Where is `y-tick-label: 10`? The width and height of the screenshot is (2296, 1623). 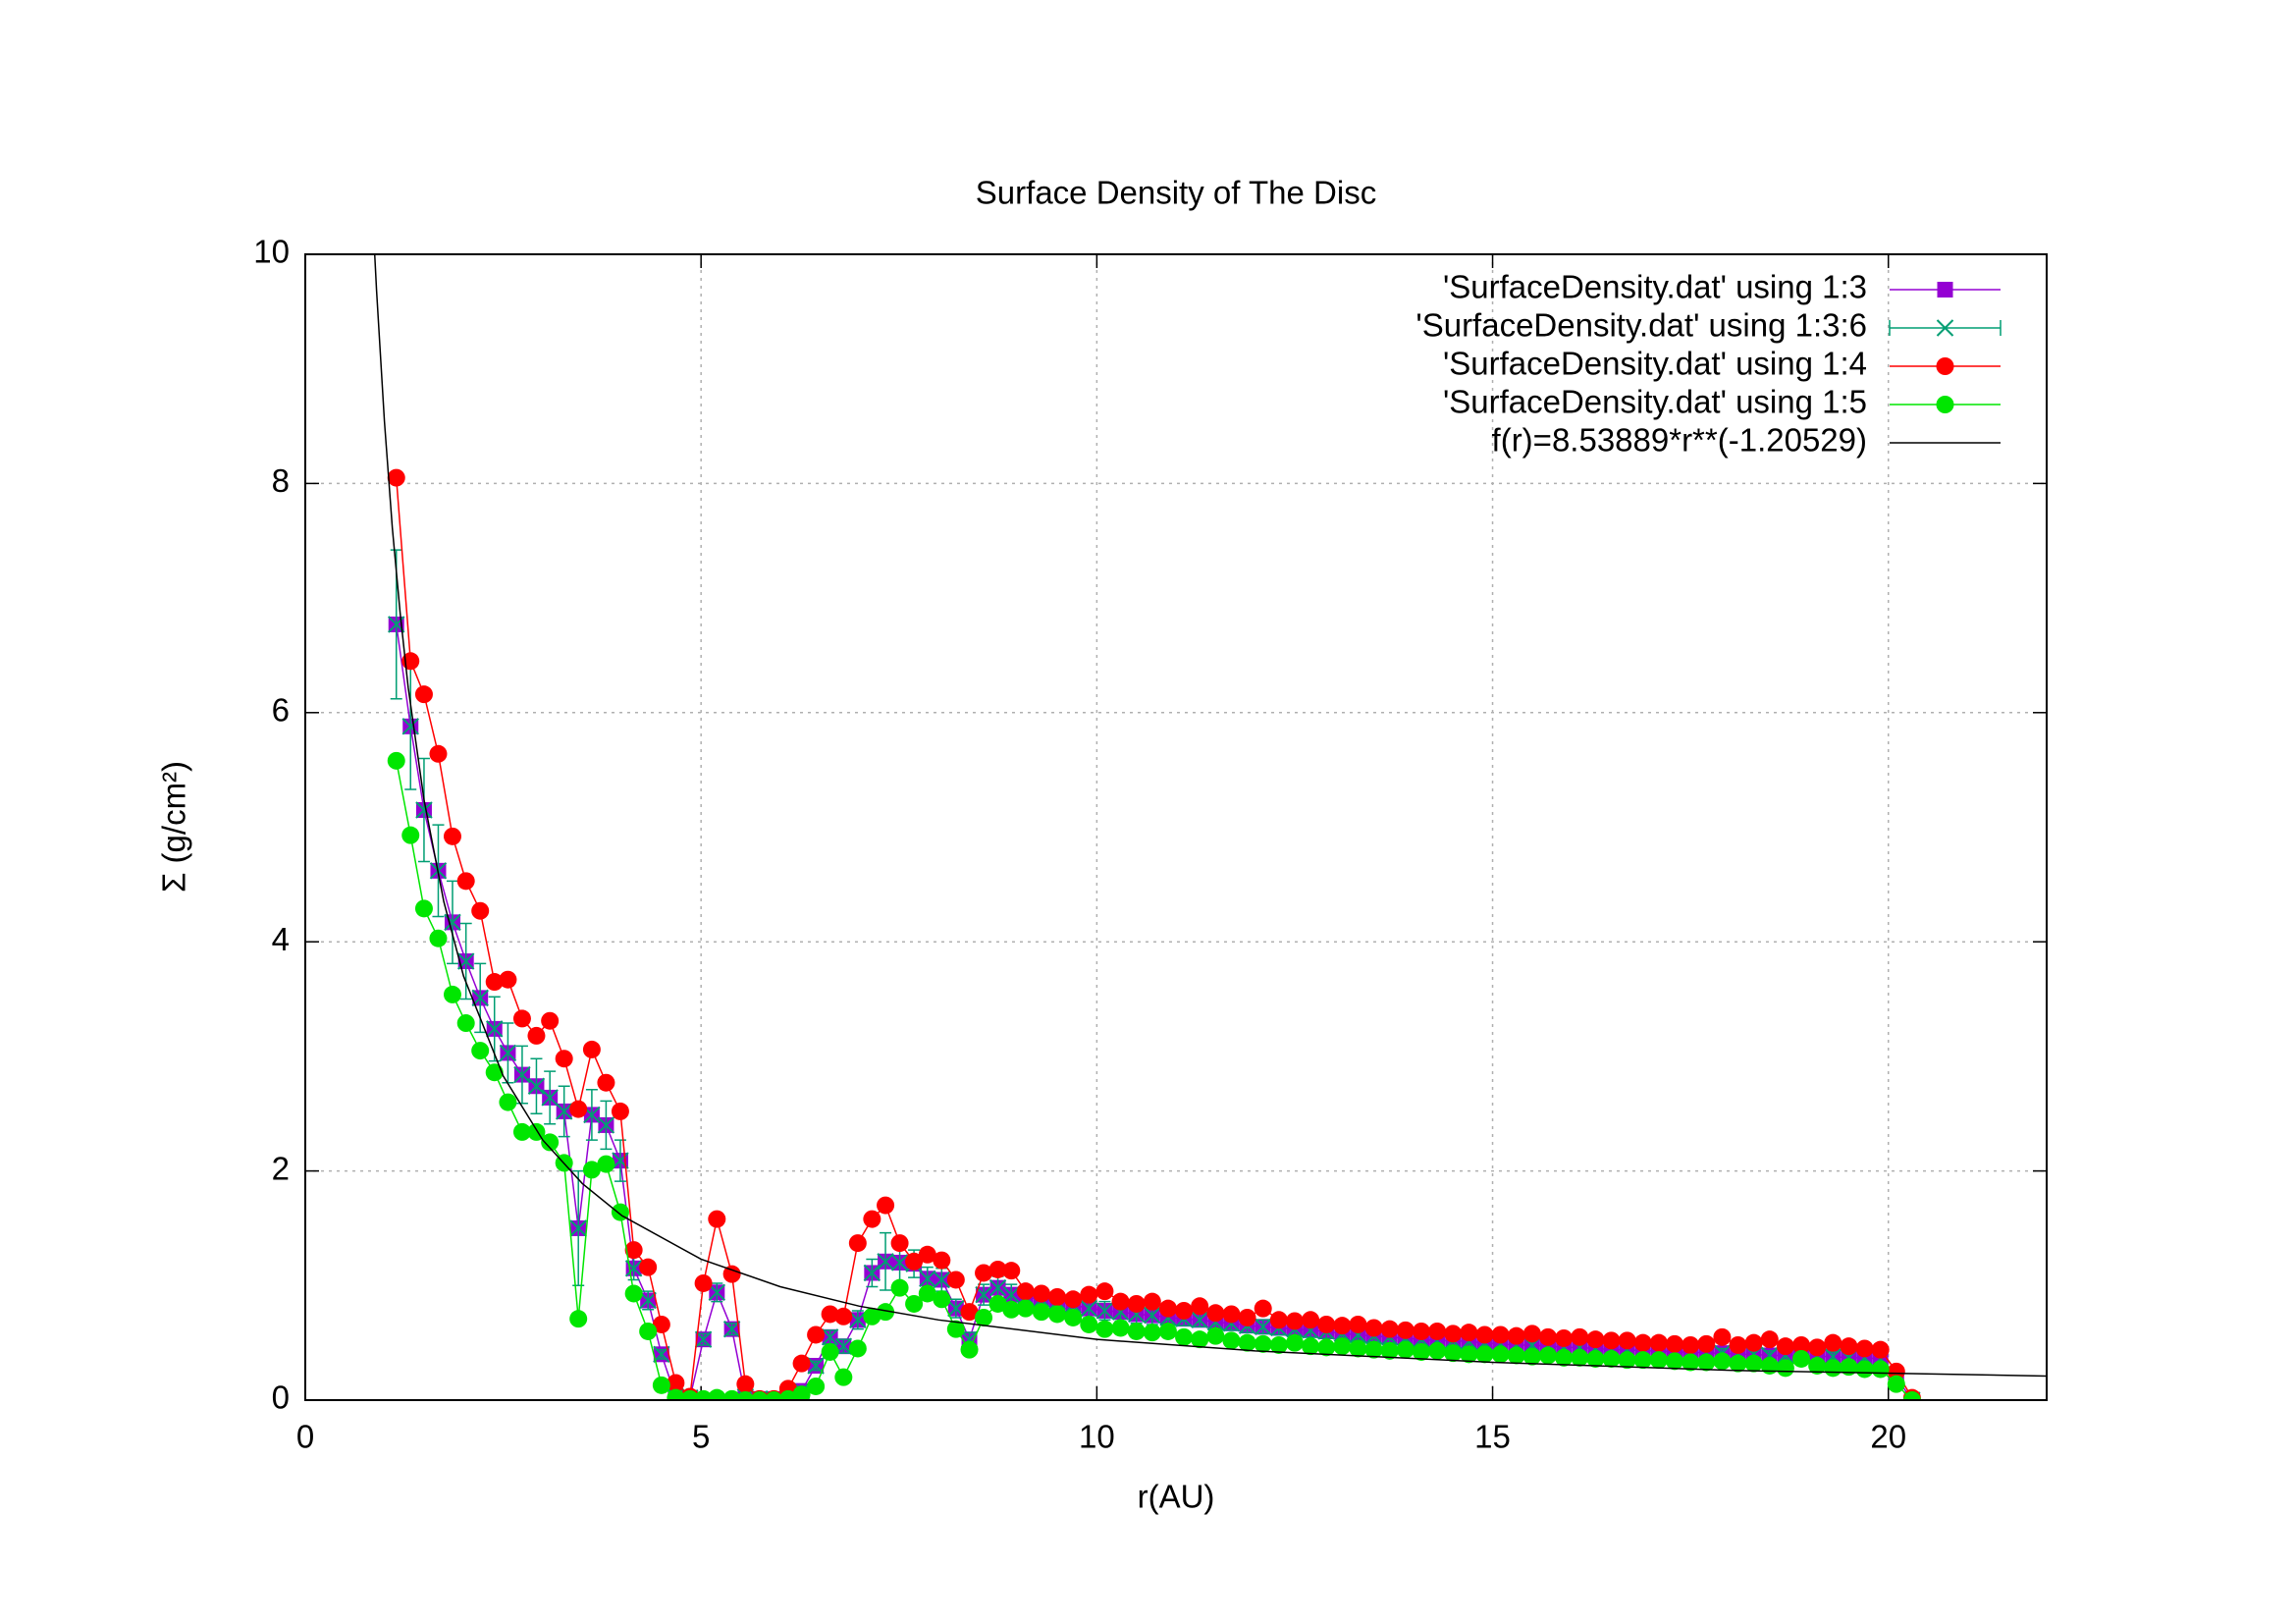 y-tick-label: 10 is located at coordinates (271, 252).